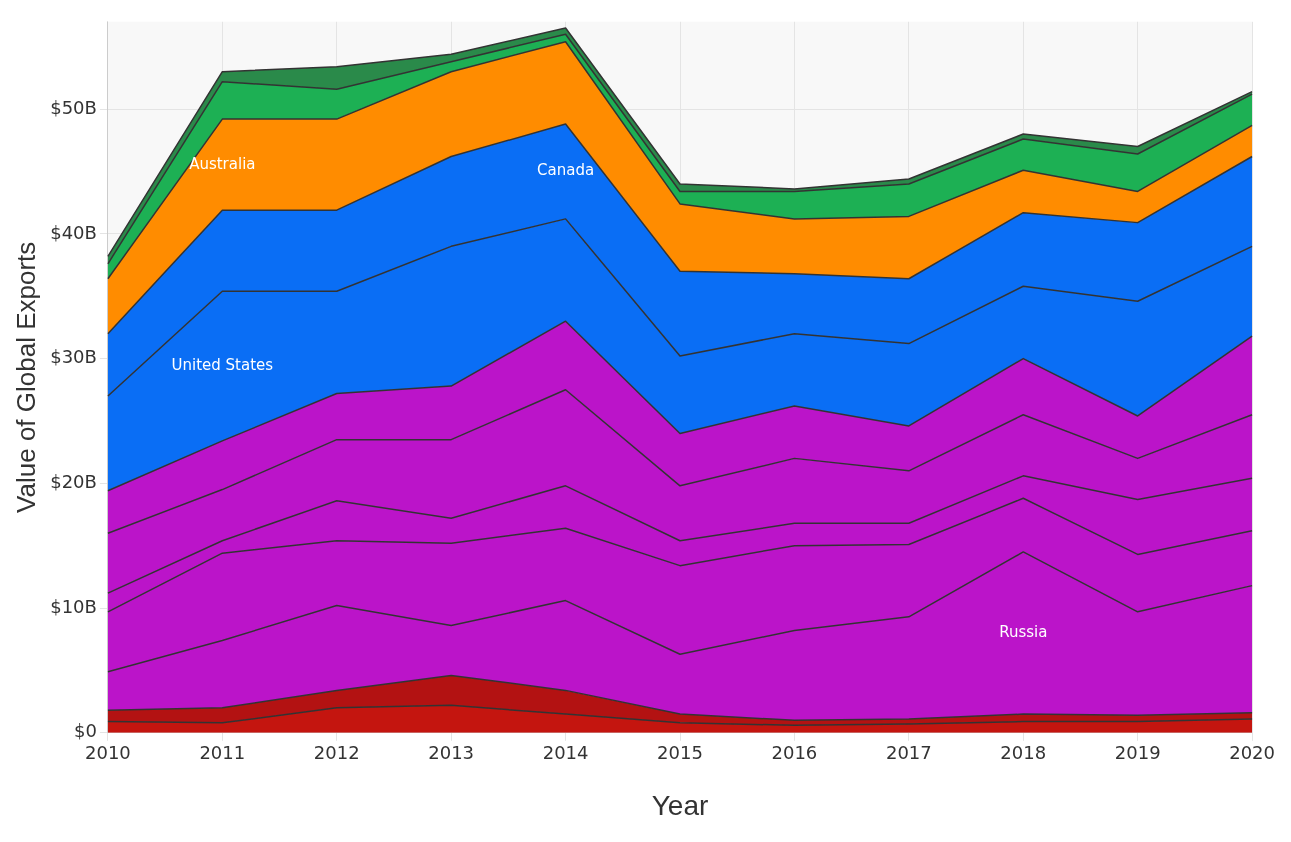 The width and height of the screenshot is (1291, 842). I want to click on x-tick-label: 2012, so click(336, 753).